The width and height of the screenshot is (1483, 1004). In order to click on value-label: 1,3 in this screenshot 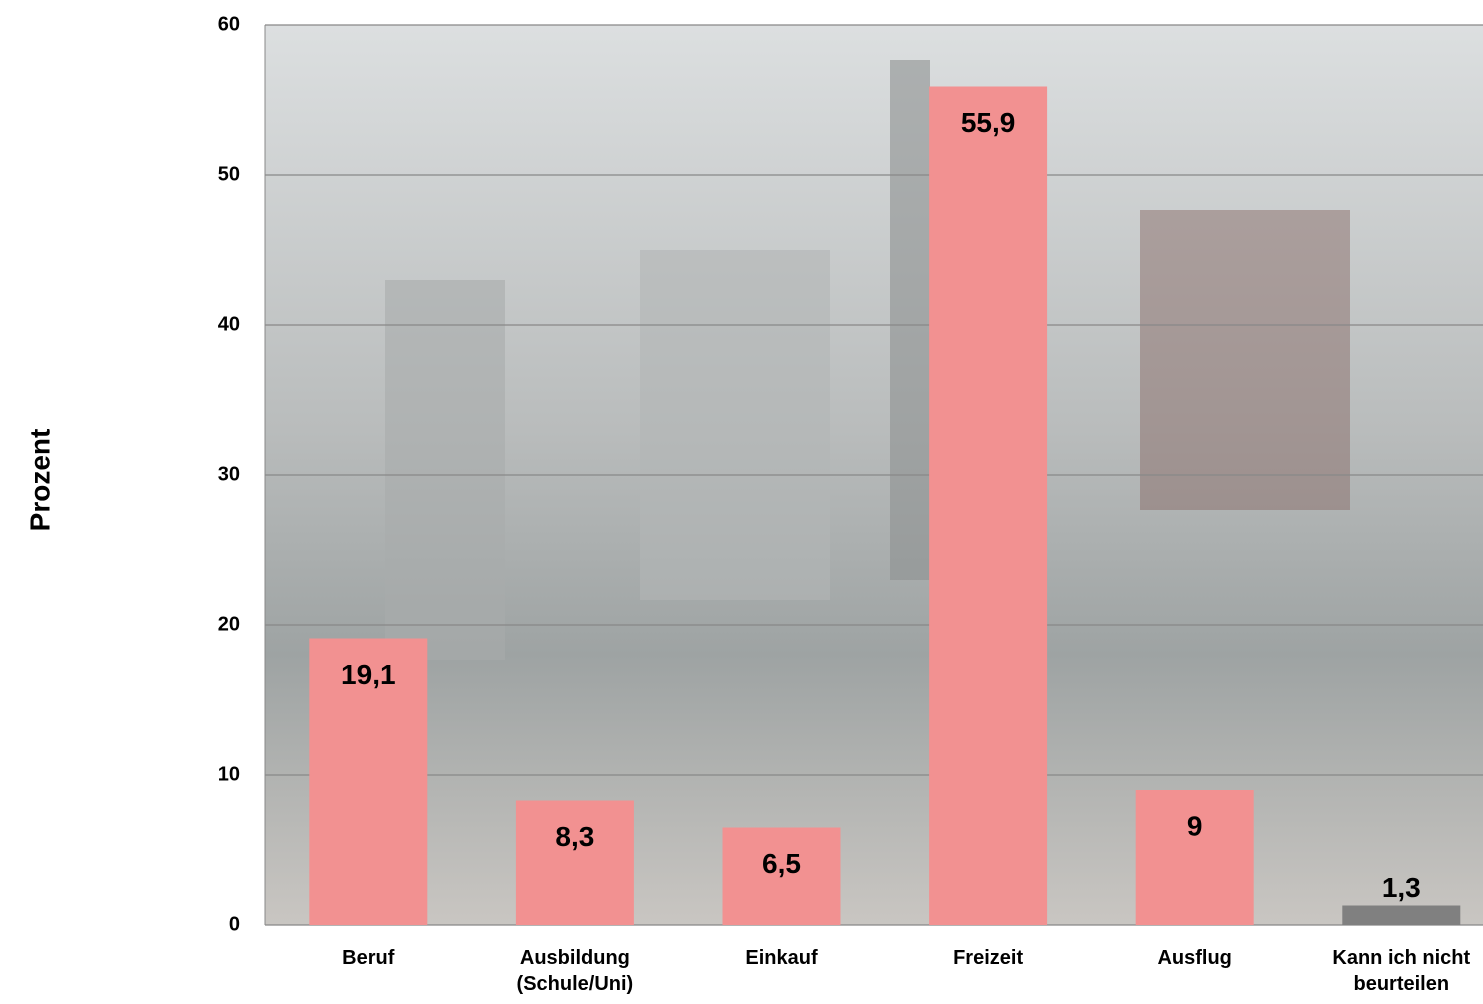, I will do `click(1401, 887)`.